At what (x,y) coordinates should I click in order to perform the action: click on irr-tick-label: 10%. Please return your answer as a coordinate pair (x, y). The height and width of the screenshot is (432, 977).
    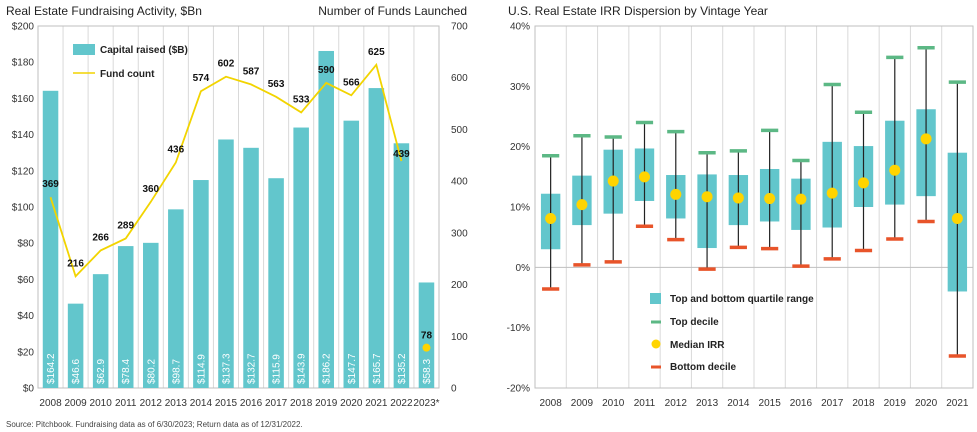
    Looking at the image, I should click on (520, 208).